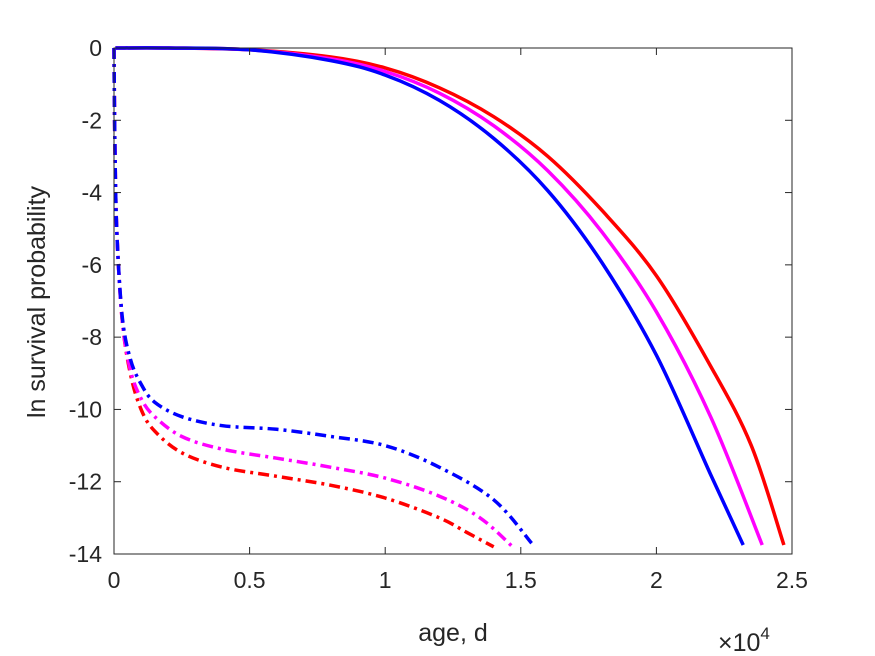 This screenshot has width=875, height=656. I want to click on x-tick-label: 2.5, so click(792, 580).